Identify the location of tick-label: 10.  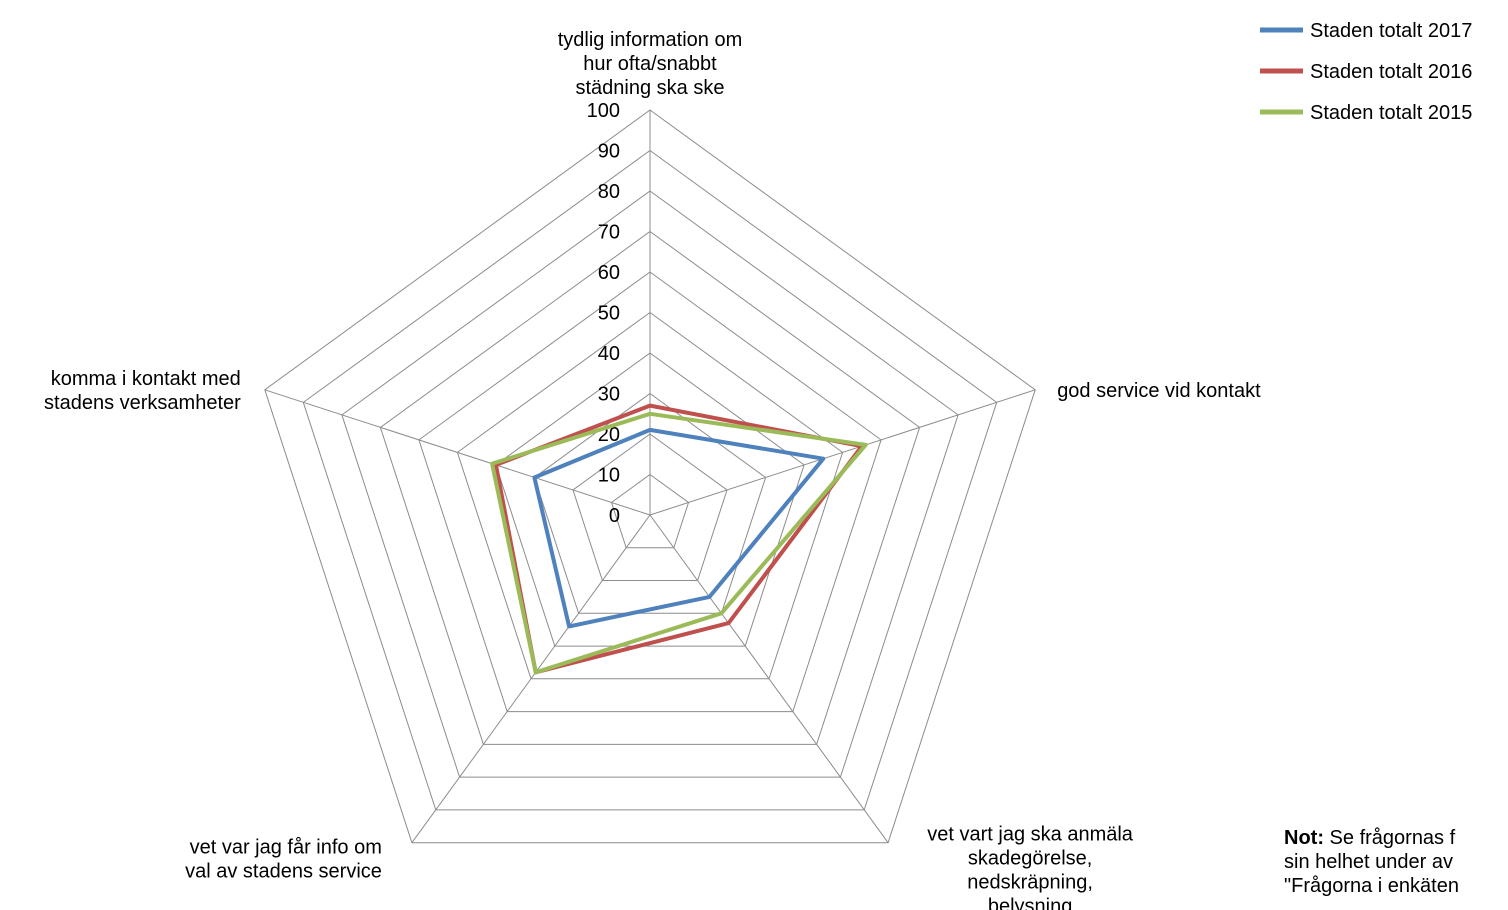
(609, 476).